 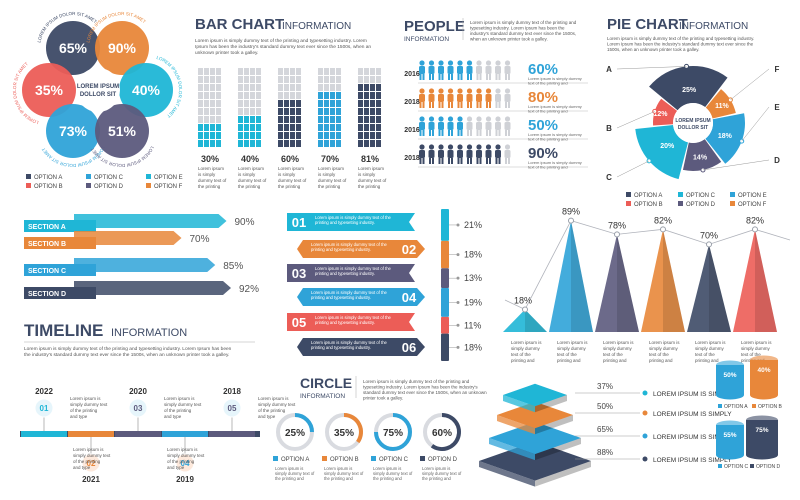 What do you see at coordinates (299, 273) in the screenshot?
I see `ribbon-number: 03` at bounding box center [299, 273].